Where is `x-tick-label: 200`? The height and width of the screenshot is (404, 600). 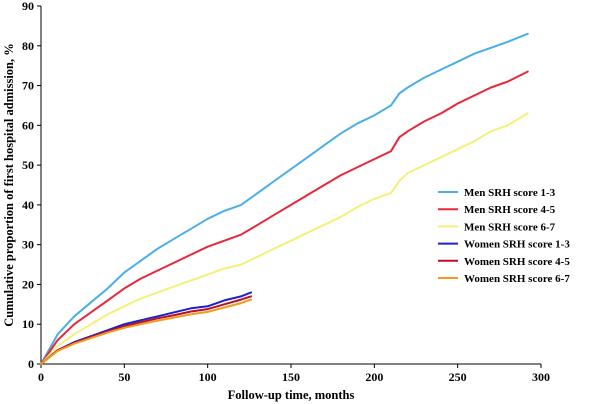 x-tick-label: 200 is located at coordinates (374, 377).